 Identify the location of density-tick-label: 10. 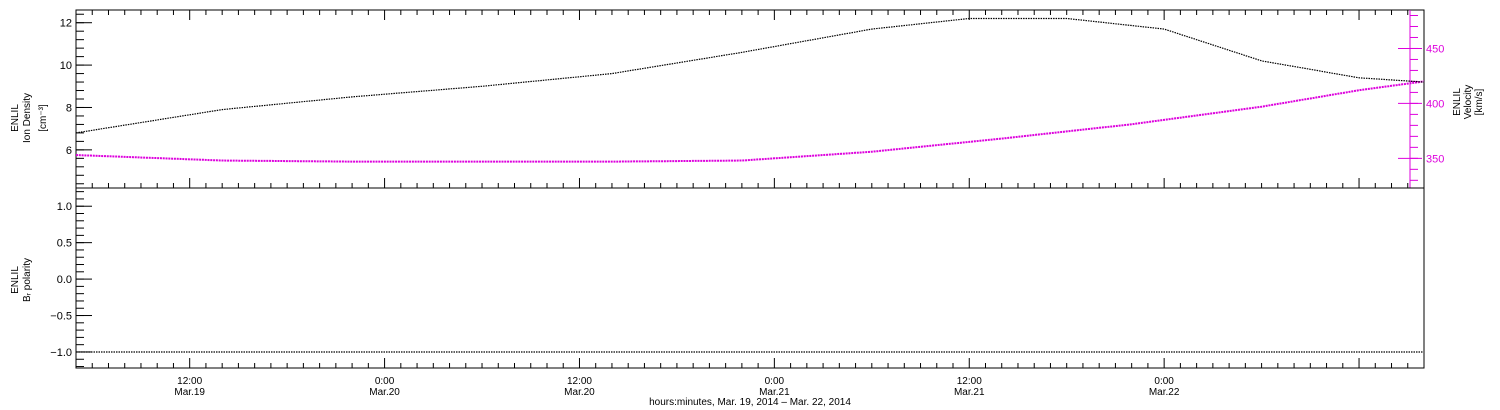
(66, 66).